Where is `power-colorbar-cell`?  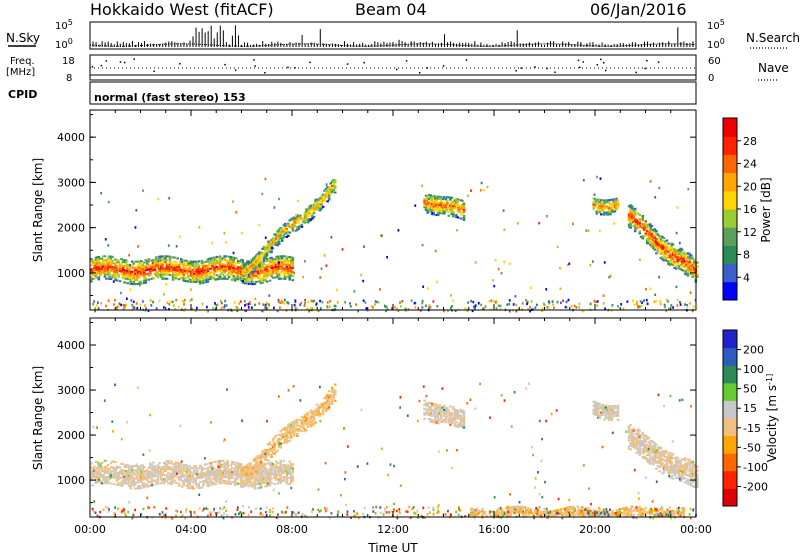
power-colorbar-cell is located at coordinates (730, 182).